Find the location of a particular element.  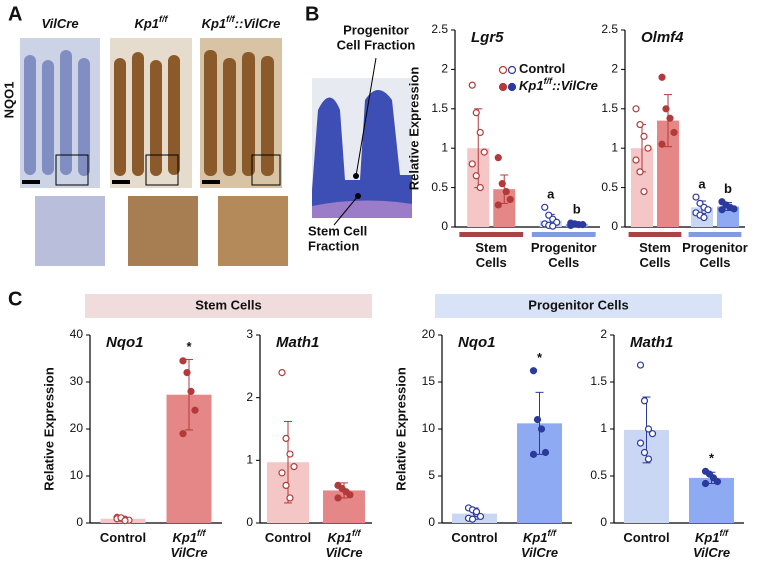

y-tick-label: 2.5 is located at coordinates (609, 29).